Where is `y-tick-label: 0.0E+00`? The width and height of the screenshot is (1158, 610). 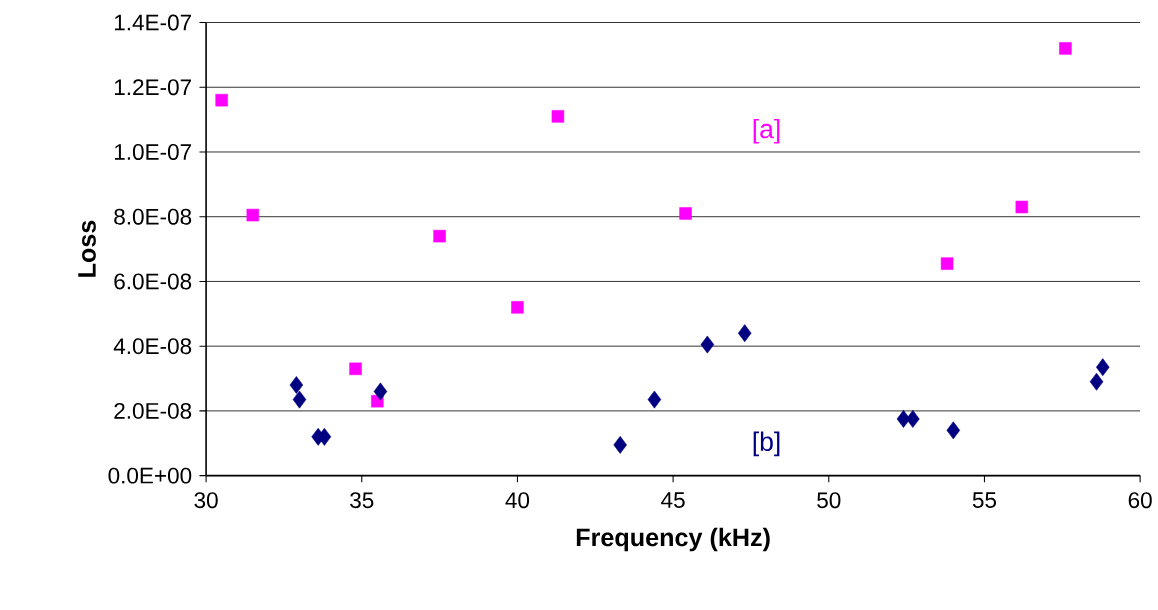
y-tick-label: 0.0E+00 is located at coordinates (150, 475).